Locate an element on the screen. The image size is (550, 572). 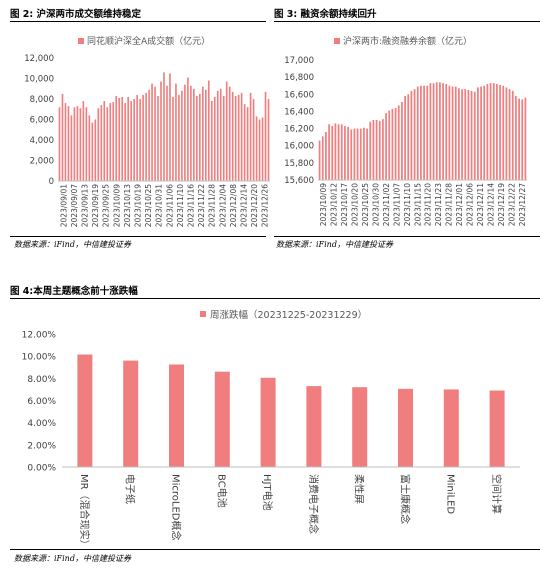
category-label: 电子纸 is located at coordinates (130, 489).